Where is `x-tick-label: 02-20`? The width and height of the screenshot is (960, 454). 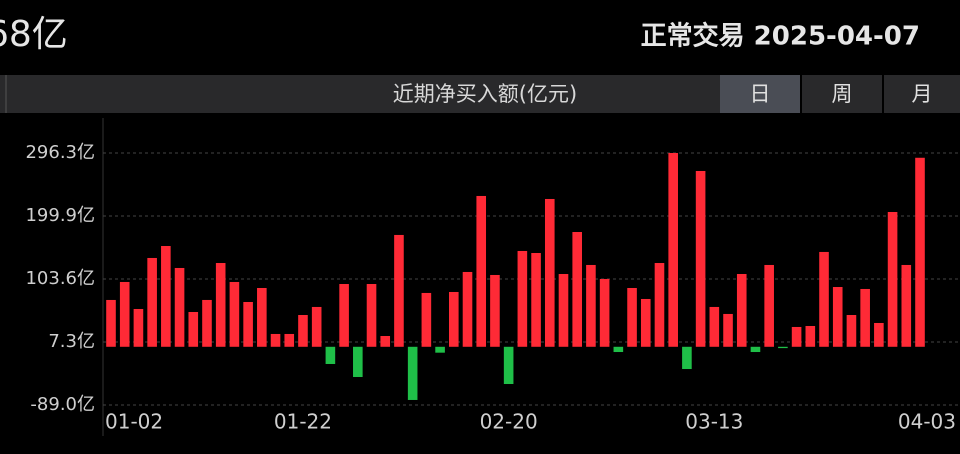
x-tick-label: 02-20 is located at coordinates (509, 422).